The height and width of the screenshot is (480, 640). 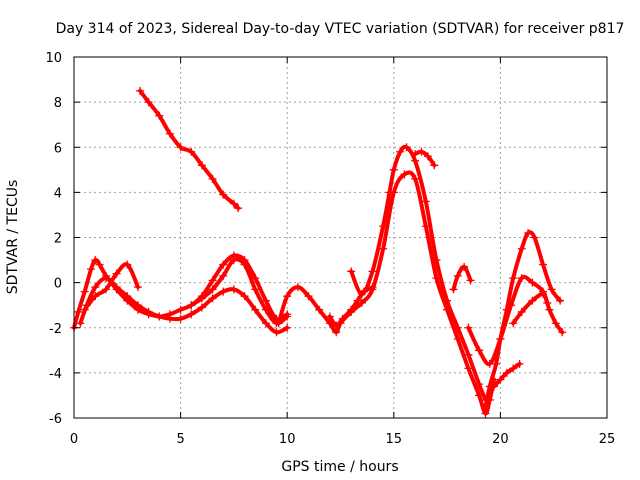 What do you see at coordinates (58, 103) in the screenshot?
I see `y-tick-label: 8` at bounding box center [58, 103].